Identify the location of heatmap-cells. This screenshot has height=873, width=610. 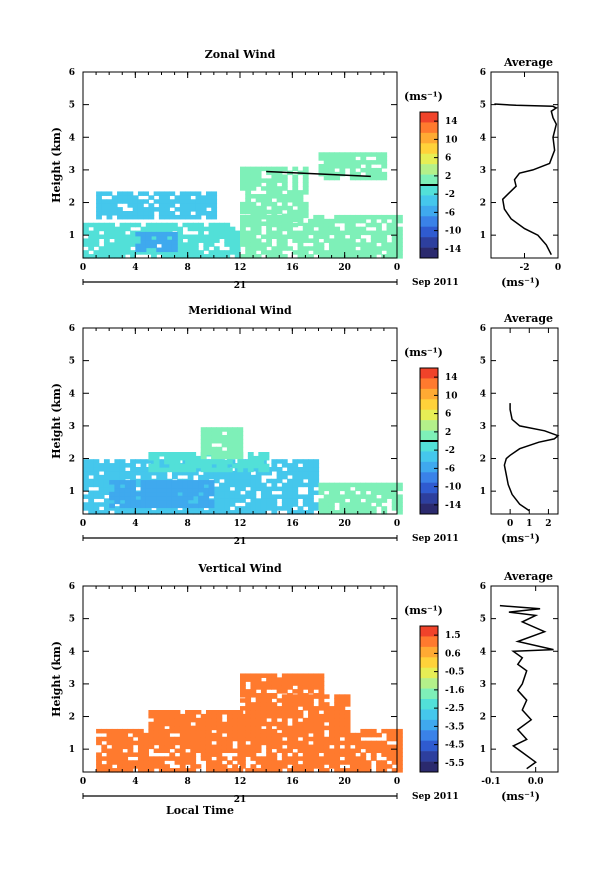
(249, 723).